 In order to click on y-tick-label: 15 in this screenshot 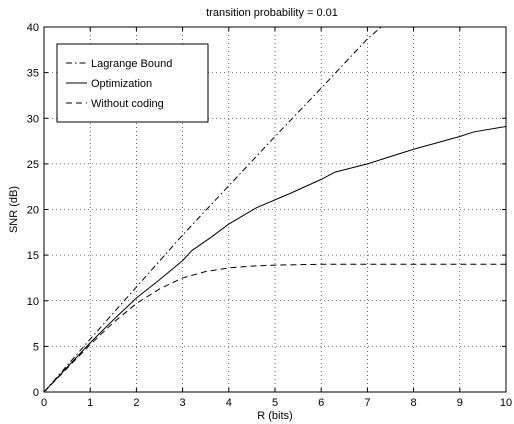, I will do `click(33, 256)`.